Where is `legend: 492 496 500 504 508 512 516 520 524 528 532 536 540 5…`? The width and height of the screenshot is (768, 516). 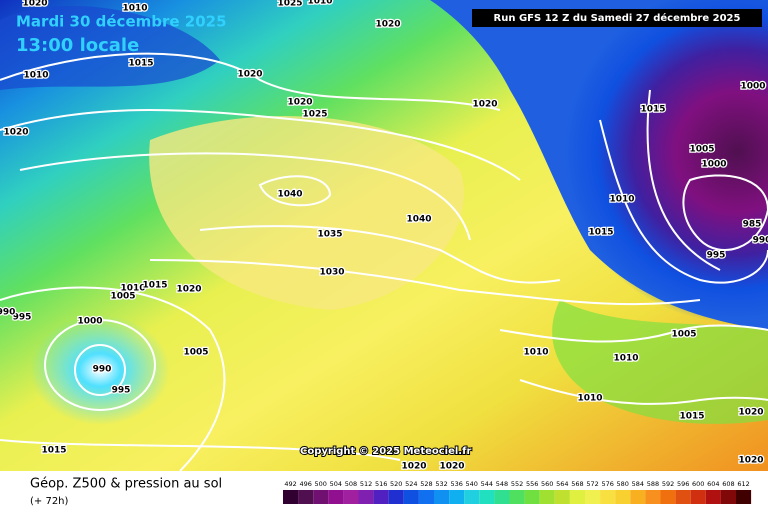 legend: 492 496 500 504 508 512 516 520 524 528 532 536 540 5… is located at coordinates (517, 492).